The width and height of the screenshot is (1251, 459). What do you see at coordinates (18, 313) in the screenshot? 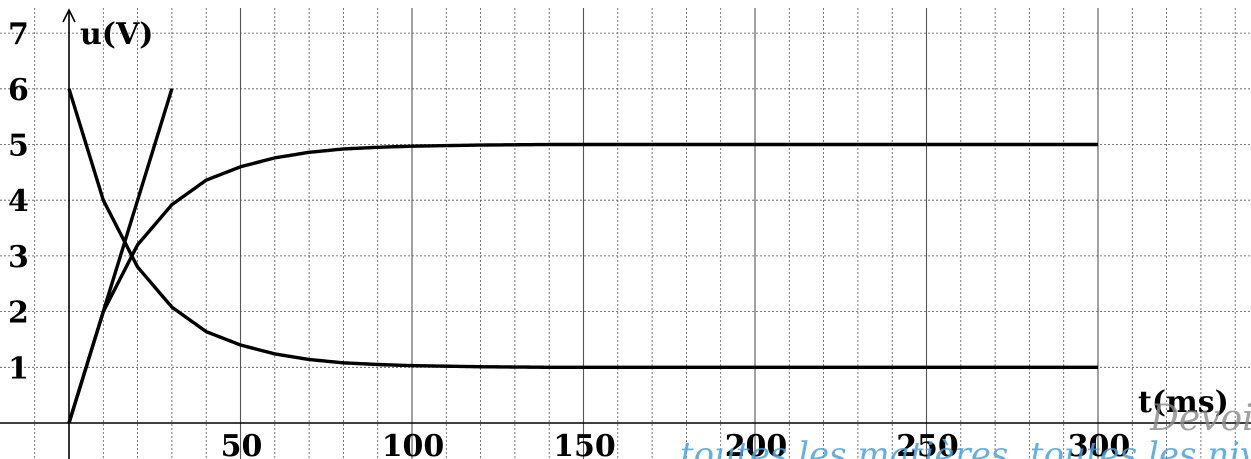
I see `y-tick-label: 2` at bounding box center [18, 313].